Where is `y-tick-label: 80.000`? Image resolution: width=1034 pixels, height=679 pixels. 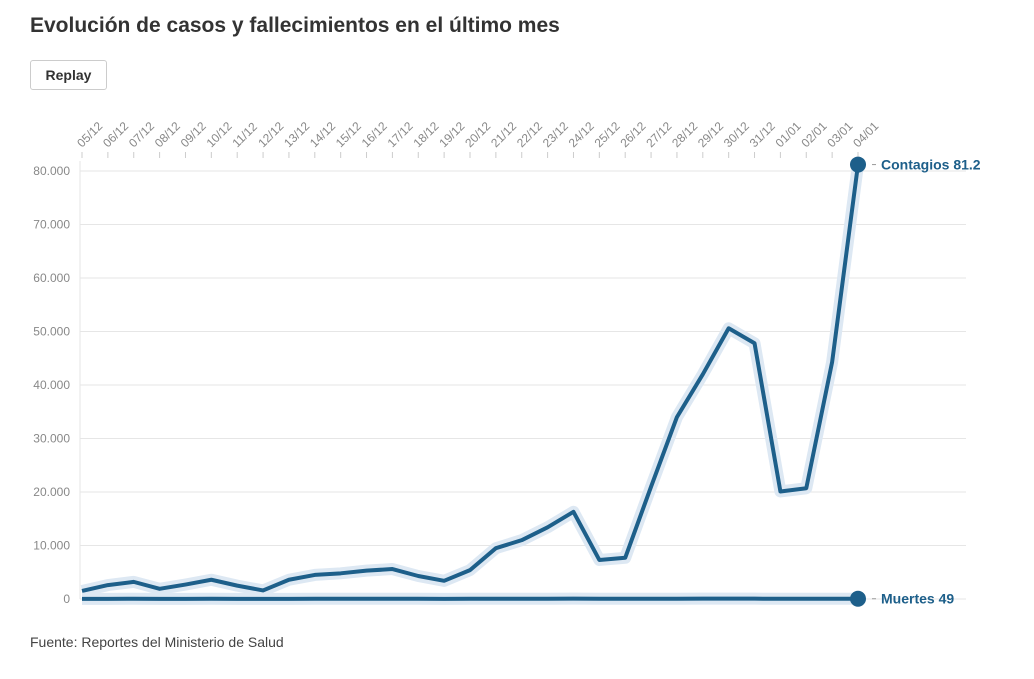 y-tick-label: 80.000 is located at coordinates (51, 171).